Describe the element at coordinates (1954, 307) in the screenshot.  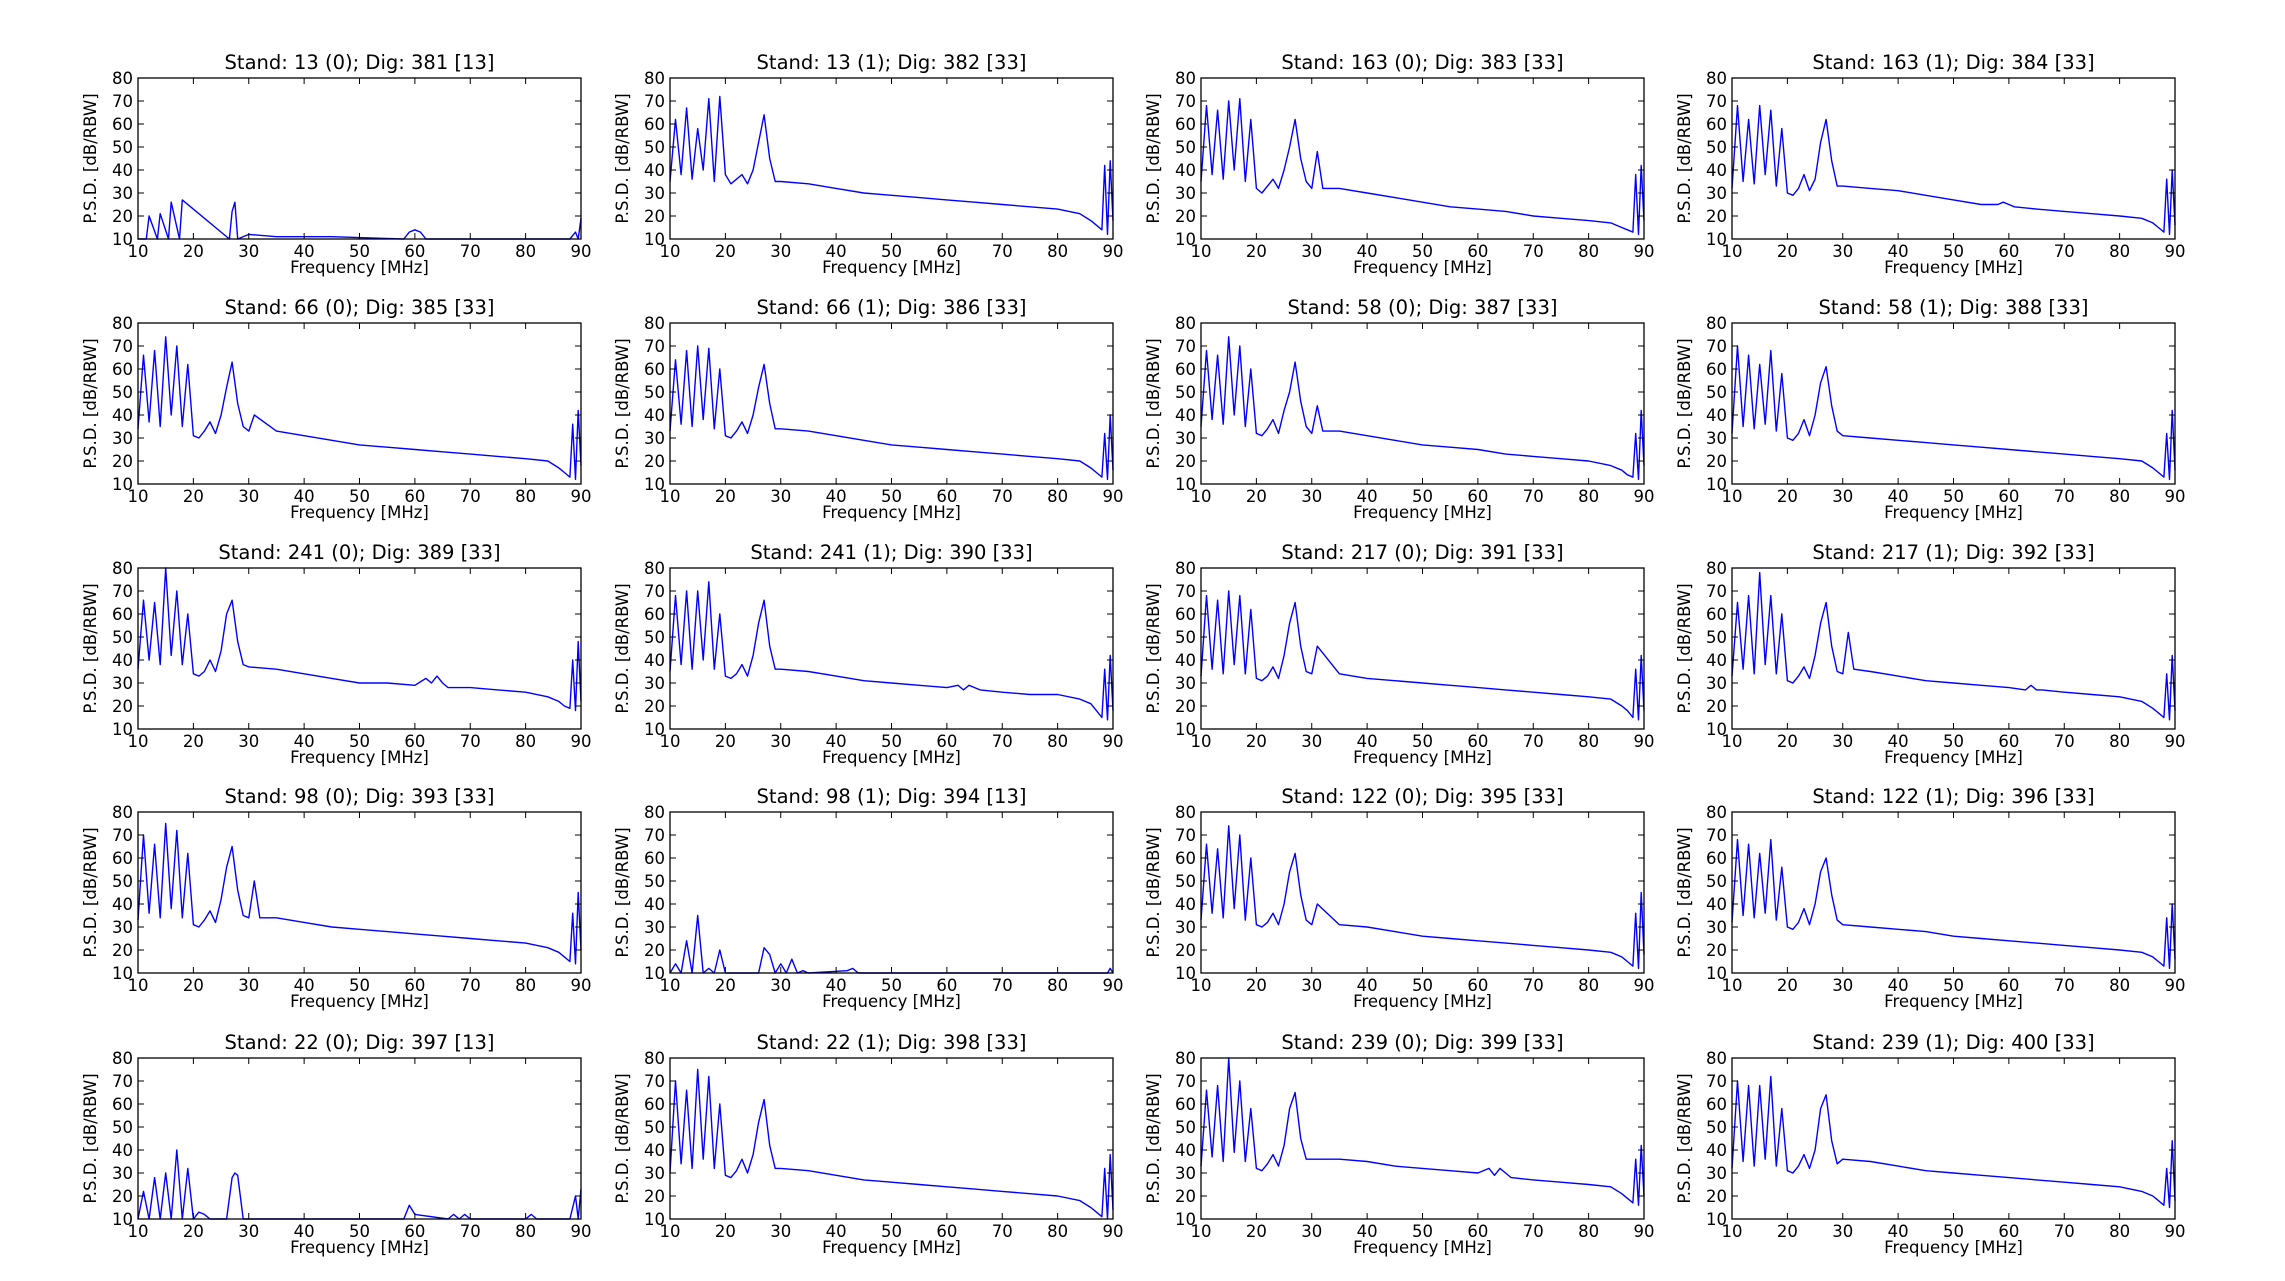
I see `chart-title: Stand: 58 (1); Dig: 388 [33]` at that location.